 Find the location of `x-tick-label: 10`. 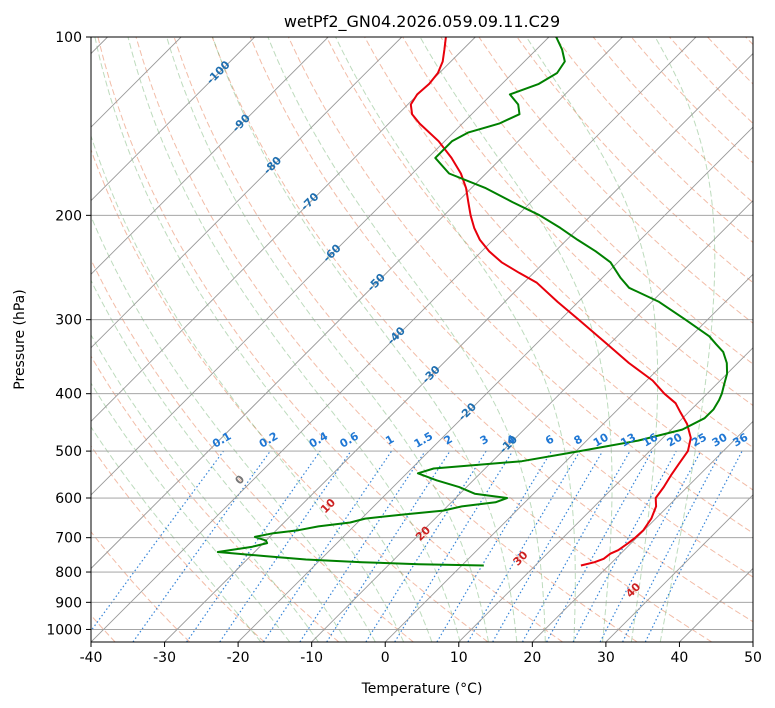

x-tick-label: 10 is located at coordinates (459, 658).